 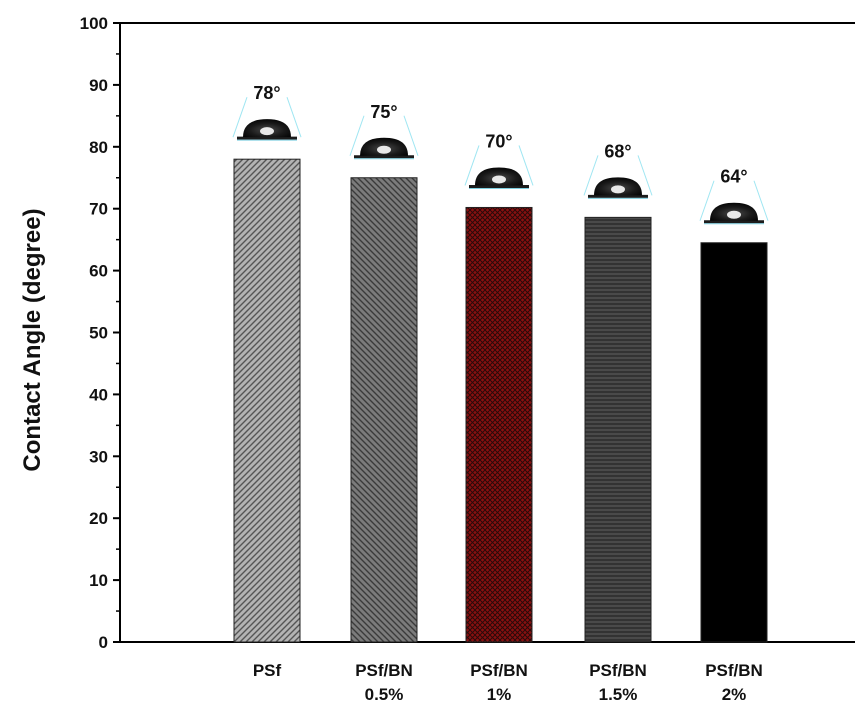 I want to click on y-axis-title: Contact Angle (degree), so click(x=32, y=339).